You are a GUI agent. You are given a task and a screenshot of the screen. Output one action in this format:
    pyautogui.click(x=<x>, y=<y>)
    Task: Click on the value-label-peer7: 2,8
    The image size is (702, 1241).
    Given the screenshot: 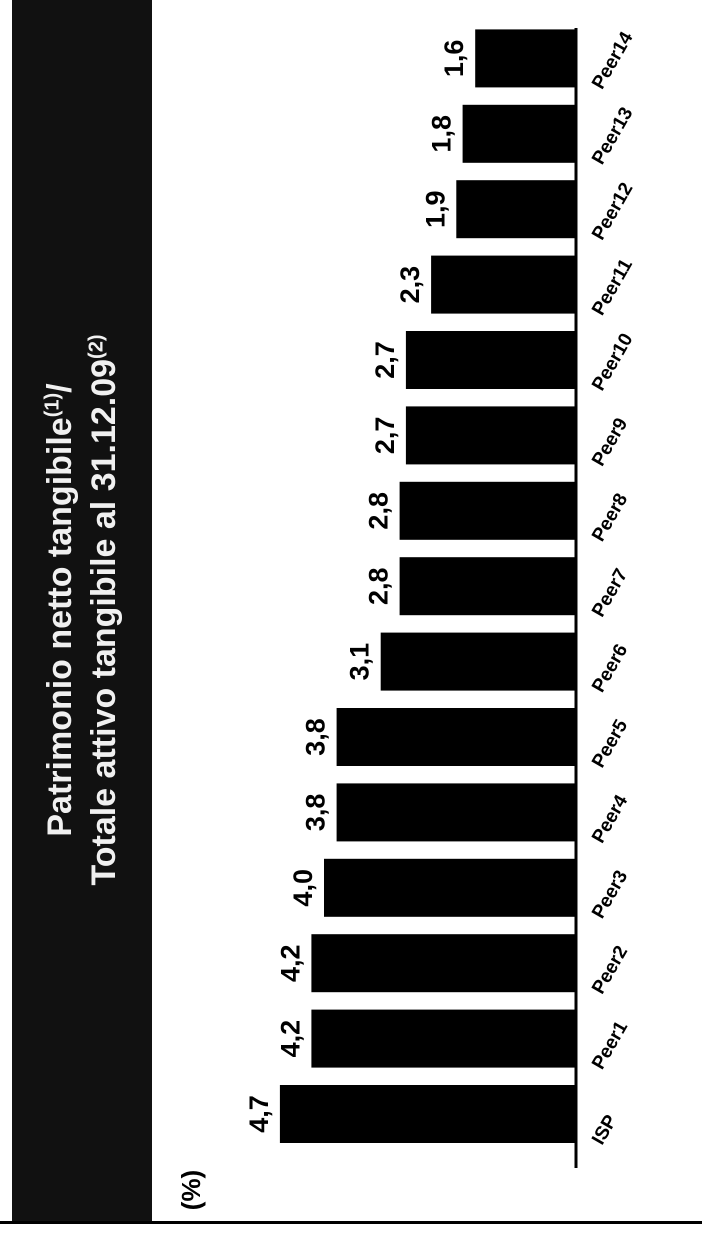 What is the action you would take?
    pyautogui.click(x=379, y=586)
    